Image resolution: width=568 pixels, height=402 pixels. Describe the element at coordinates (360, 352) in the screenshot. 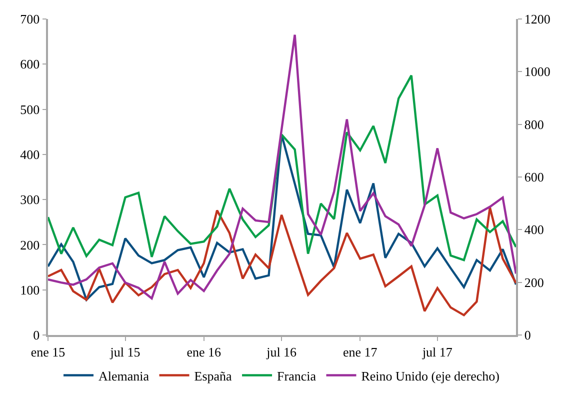

I see `x-tick-label: ene 17` at that location.